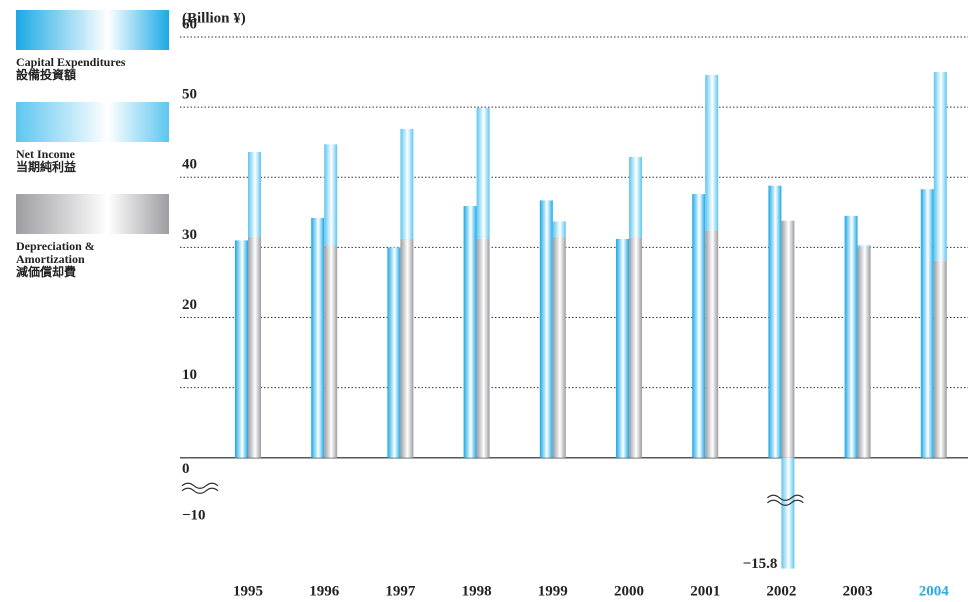 The image size is (970, 602). I want to click on x-tick-label: 2001, so click(705, 591).